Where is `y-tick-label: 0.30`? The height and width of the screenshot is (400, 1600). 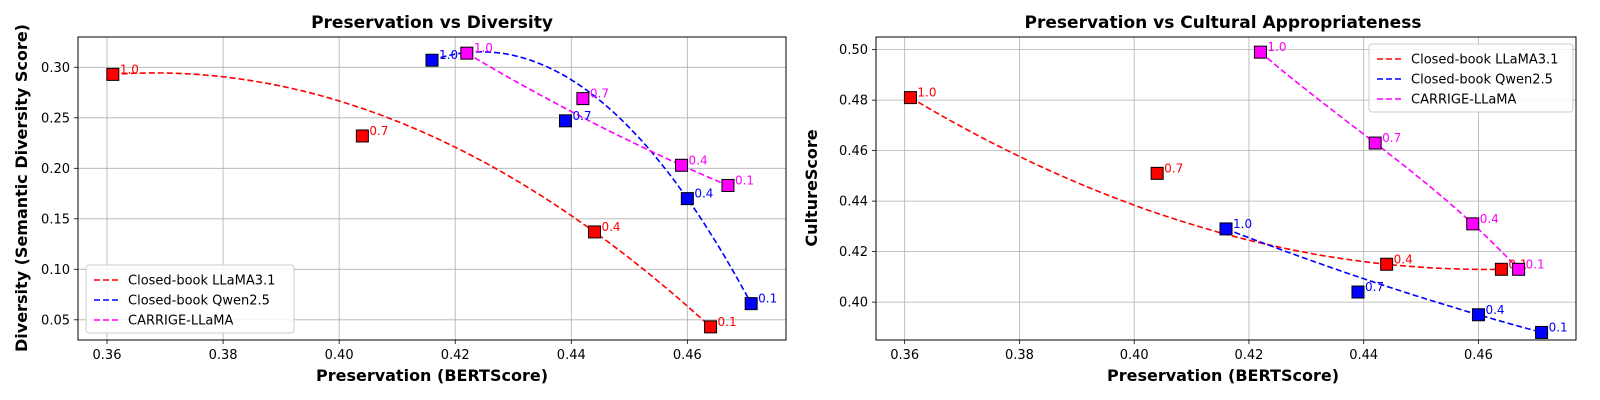
y-tick-label: 0.30 is located at coordinates (55, 68).